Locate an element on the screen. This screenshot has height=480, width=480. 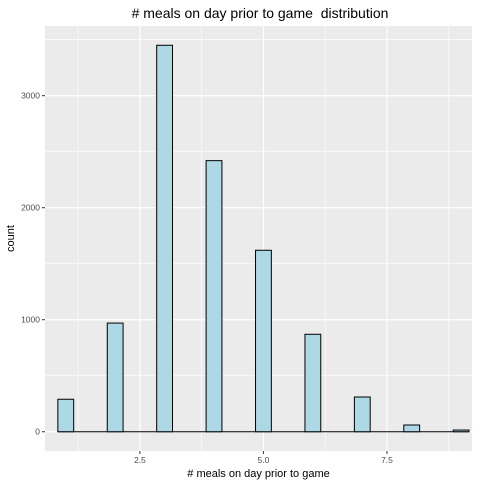
x-tick-label: 7.5 is located at coordinates (387, 460).